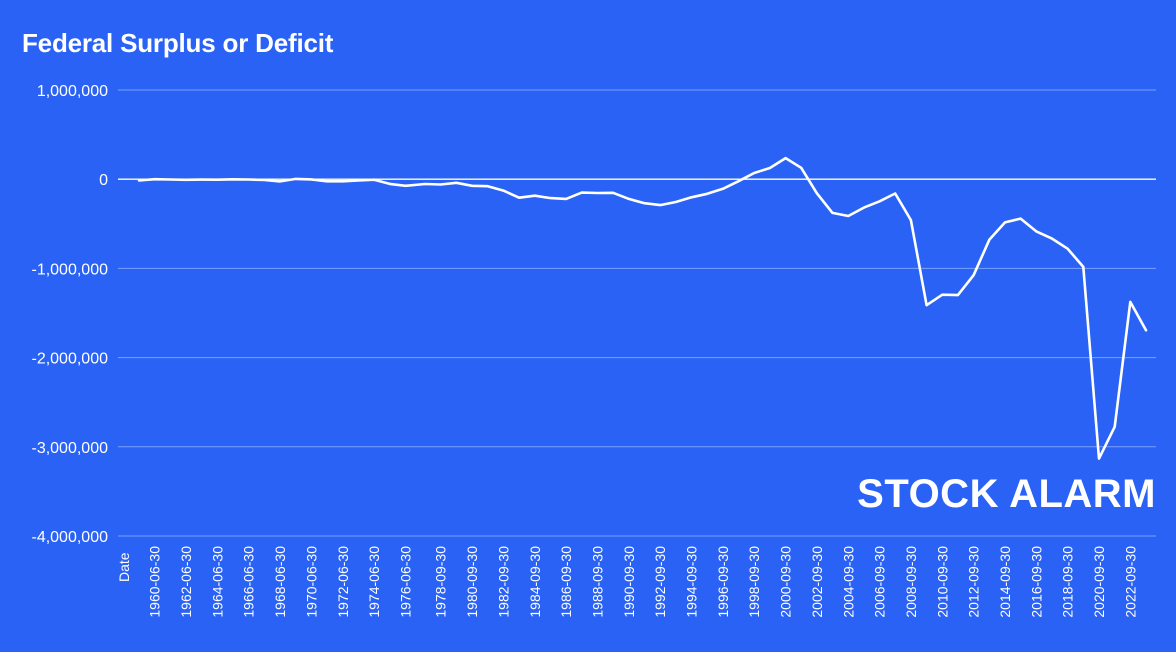 This screenshot has height=652, width=1176. I want to click on x-tick-label: 1978-09-30, so click(441, 582).